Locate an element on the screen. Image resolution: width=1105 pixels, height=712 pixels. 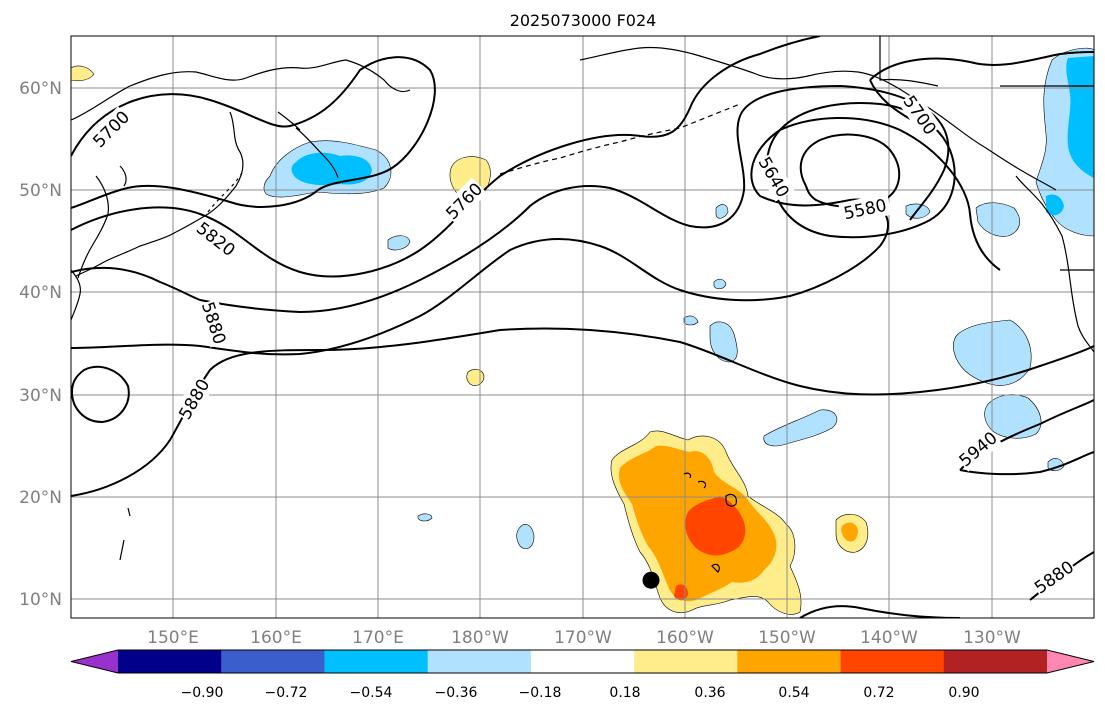
colorbar-tick-label: −0.36 is located at coordinates (456, 693).